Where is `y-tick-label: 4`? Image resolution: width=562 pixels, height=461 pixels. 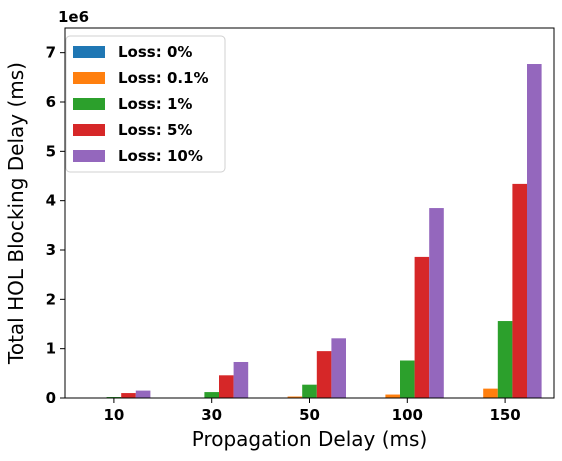
y-tick-label: 4 is located at coordinates (51, 201).